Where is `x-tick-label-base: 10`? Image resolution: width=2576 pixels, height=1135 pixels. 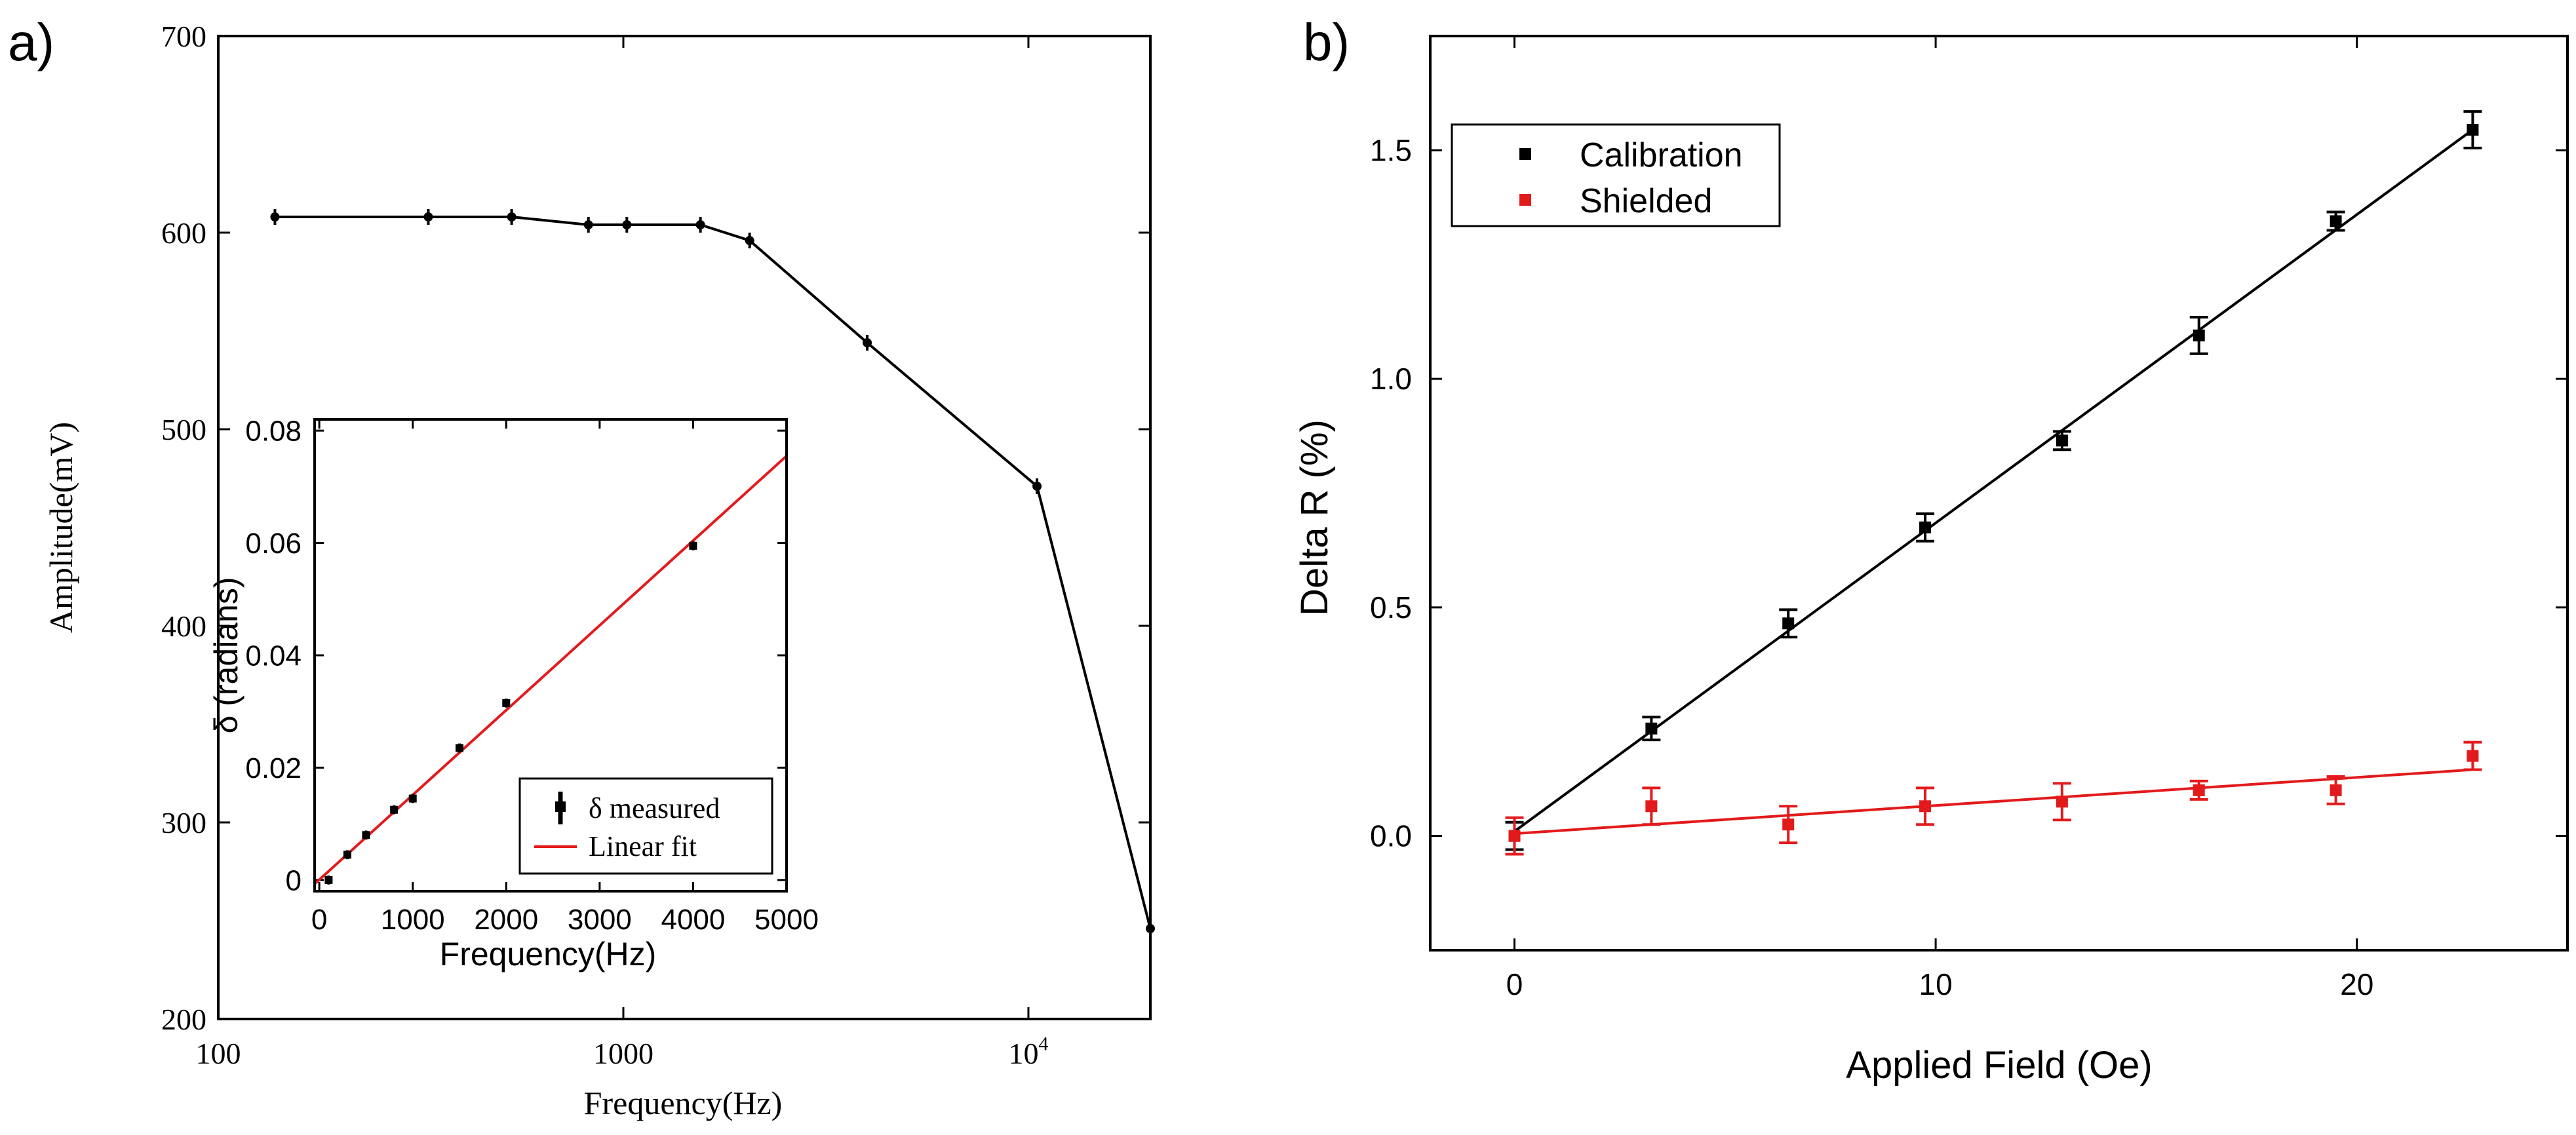 x-tick-label-base: 10 is located at coordinates (1023, 1053).